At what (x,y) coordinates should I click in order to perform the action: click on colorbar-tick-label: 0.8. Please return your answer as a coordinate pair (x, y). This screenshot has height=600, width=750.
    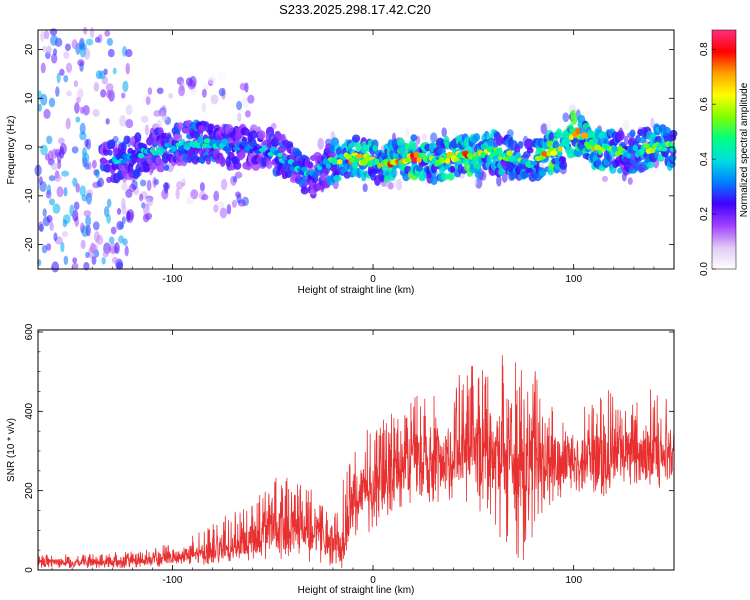
    Looking at the image, I should click on (704, 49).